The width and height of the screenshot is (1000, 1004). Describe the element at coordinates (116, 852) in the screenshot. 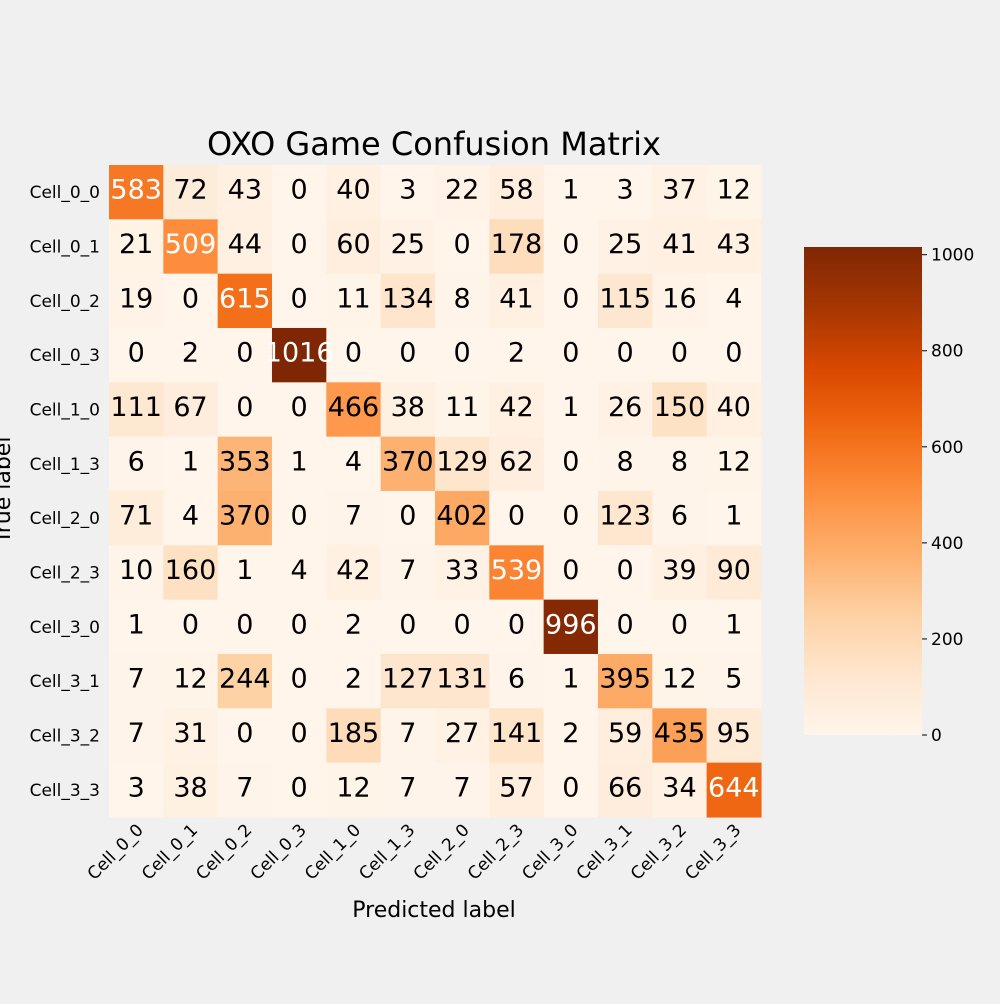

I see `x-tick-label: Cell_0_0` at that location.